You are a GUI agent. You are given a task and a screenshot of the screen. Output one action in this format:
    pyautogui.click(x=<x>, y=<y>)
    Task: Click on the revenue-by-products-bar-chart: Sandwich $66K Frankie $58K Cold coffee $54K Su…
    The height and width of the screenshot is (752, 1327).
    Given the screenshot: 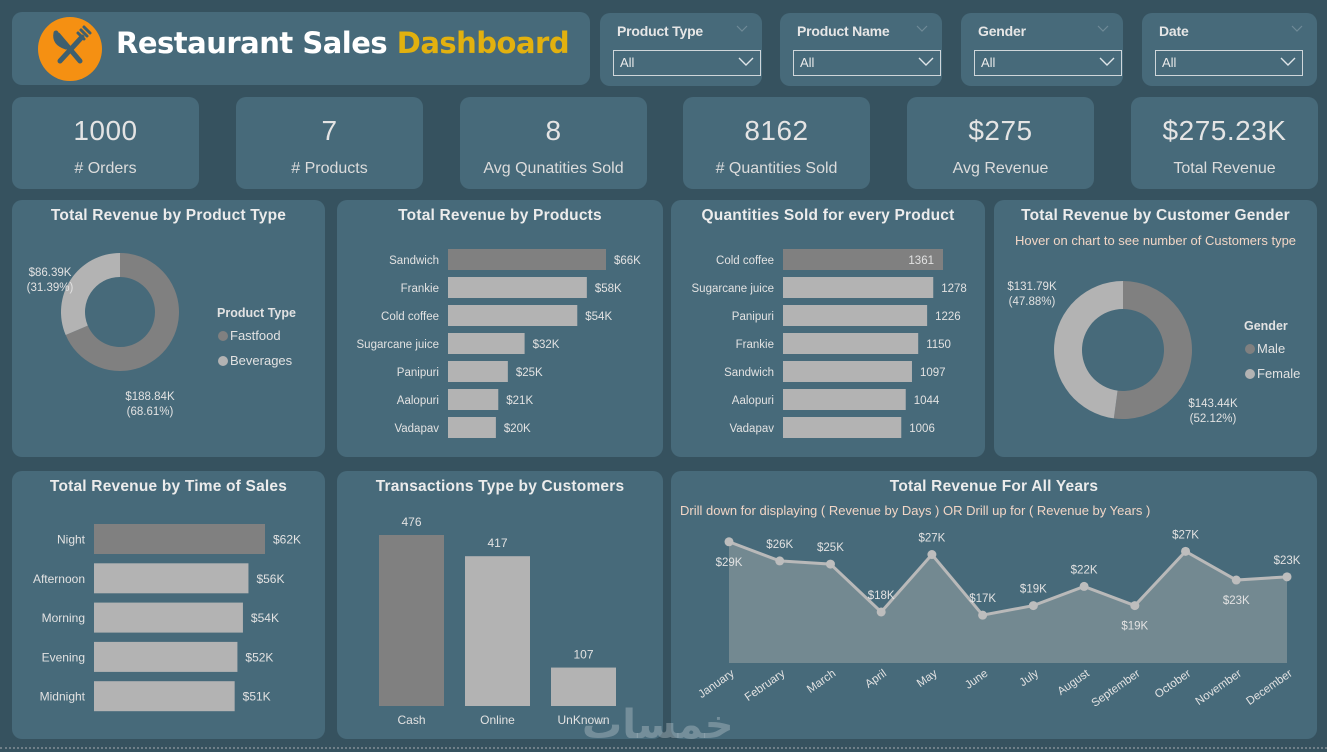 What is the action you would take?
    pyautogui.click(x=500, y=328)
    